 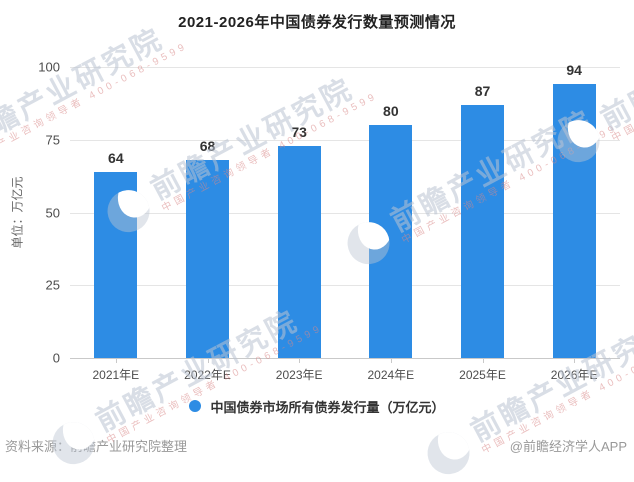 What do you see at coordinates (299, 375) in the screenshot?
I see `x-axis-label: 2023年E` at bounding box center [299, 375].